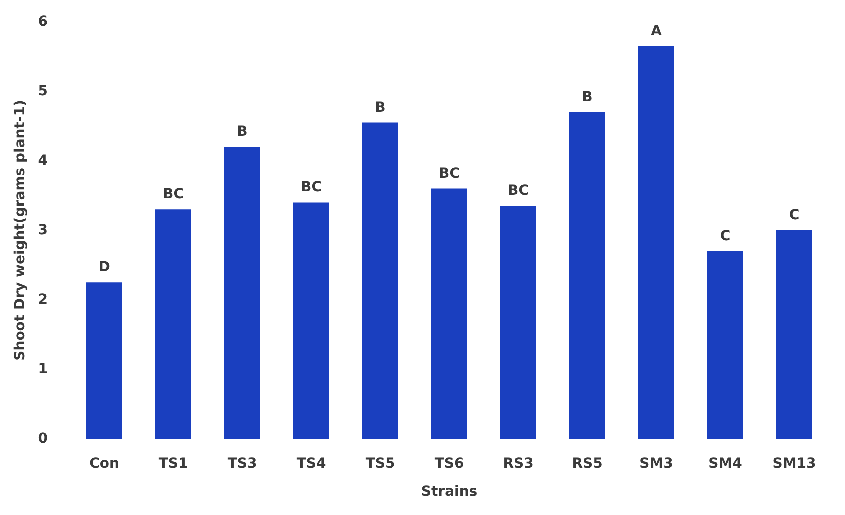 The image size is (845, 515). I want to click on x-tick-label: TS1, so click(173, 464).